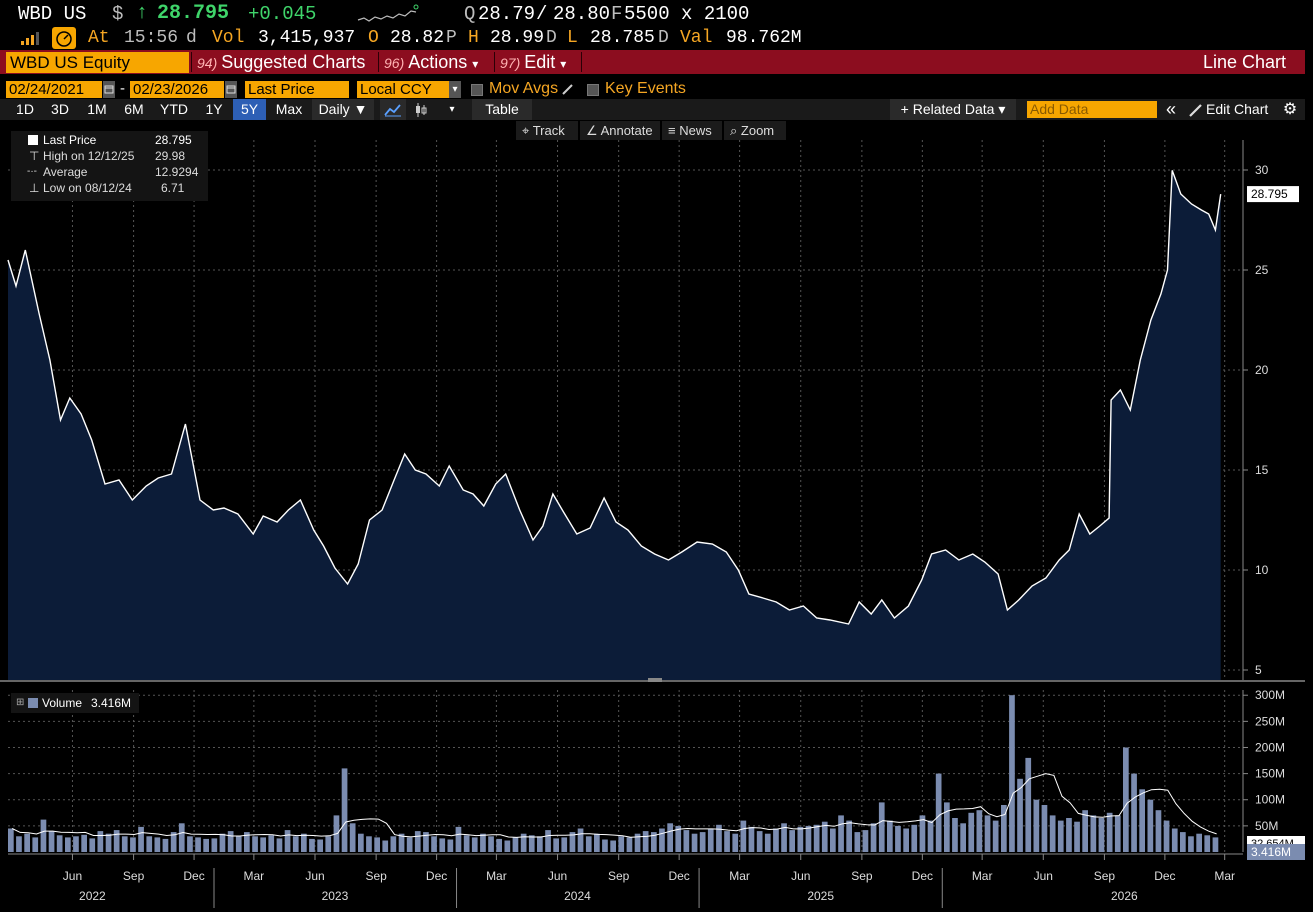 Image resolution: width=1313 pixels, height=912 pixels. Describe the element at coordinates (473, 38) in the screenshot. I see `high-label: H` at that location.